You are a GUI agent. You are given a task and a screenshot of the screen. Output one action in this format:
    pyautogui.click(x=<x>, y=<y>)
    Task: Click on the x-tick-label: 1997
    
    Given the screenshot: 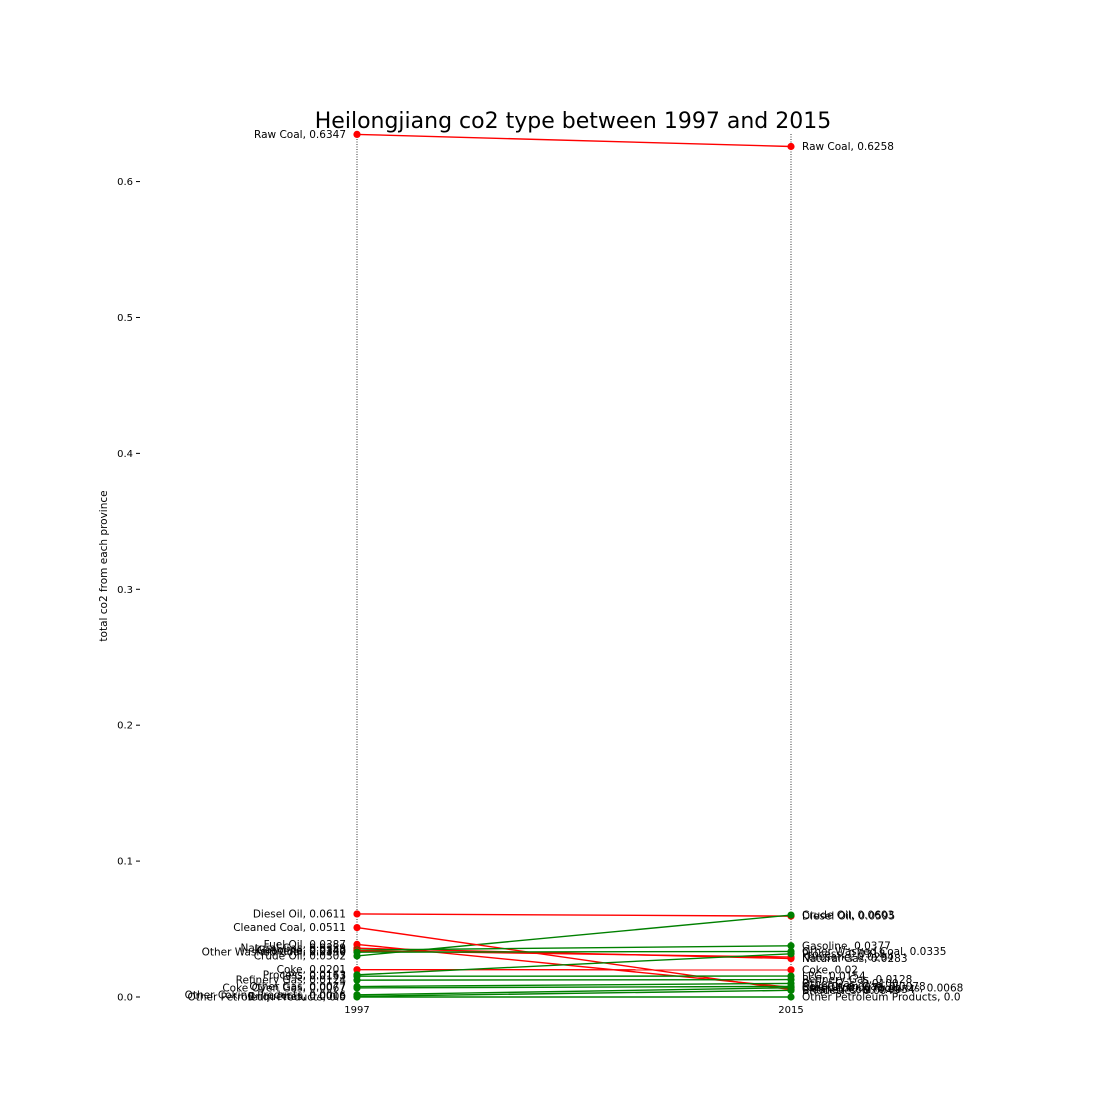 What is the action you would take?
    pyautogui.click(x=356, y=1010)
    